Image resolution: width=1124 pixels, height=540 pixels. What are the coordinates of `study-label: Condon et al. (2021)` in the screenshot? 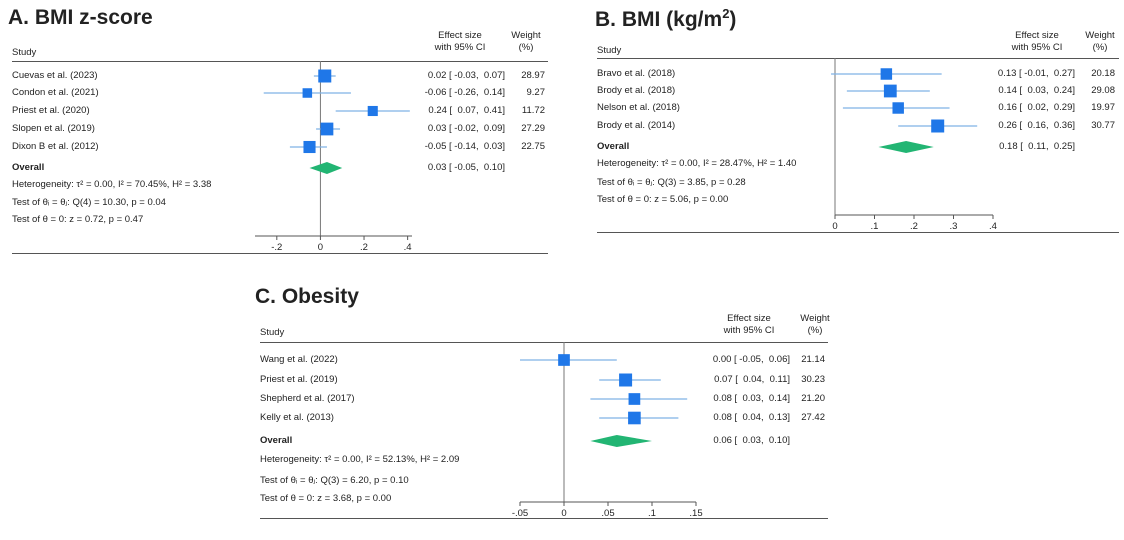 It's located at (55, 92).